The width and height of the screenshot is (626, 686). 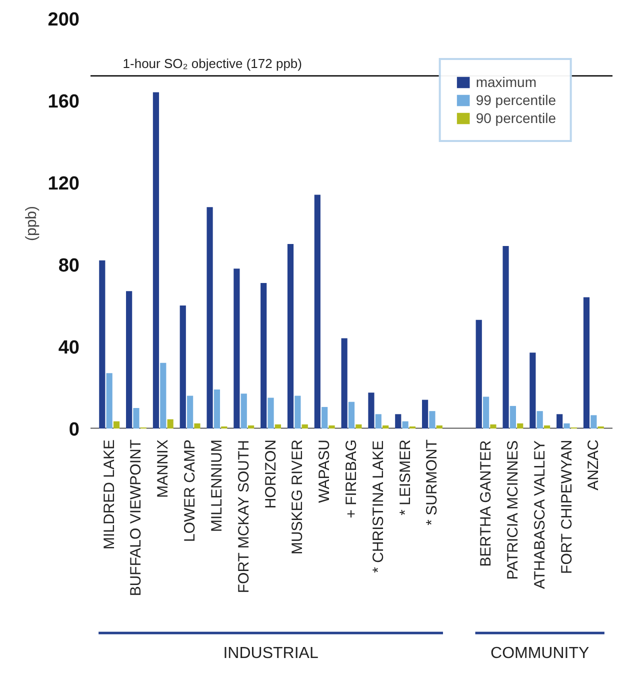 I want to click on x-tick-label: ANZAC, so click(x=593, y=464).